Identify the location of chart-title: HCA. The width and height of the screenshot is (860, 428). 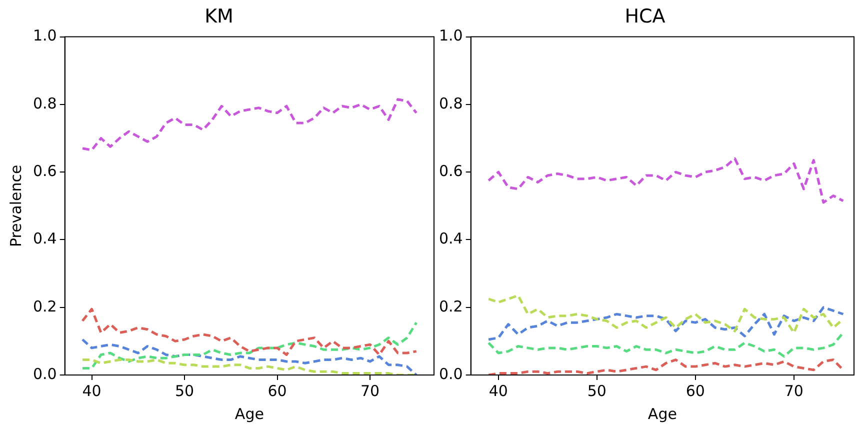
(645, 16).